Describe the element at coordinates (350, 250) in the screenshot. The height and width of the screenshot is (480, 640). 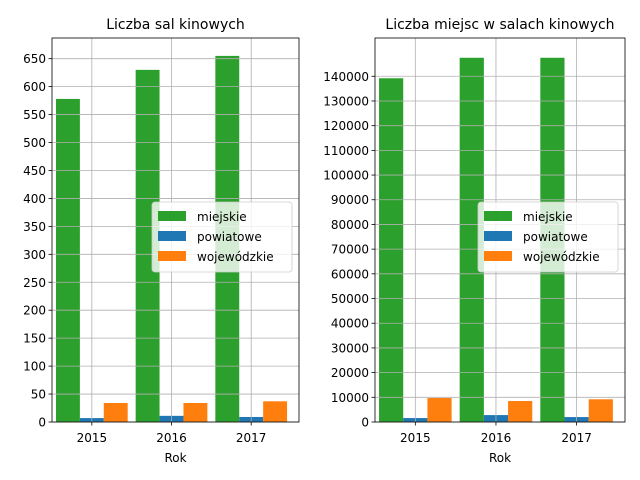
I see `y-tick-label: 70000` at that location.